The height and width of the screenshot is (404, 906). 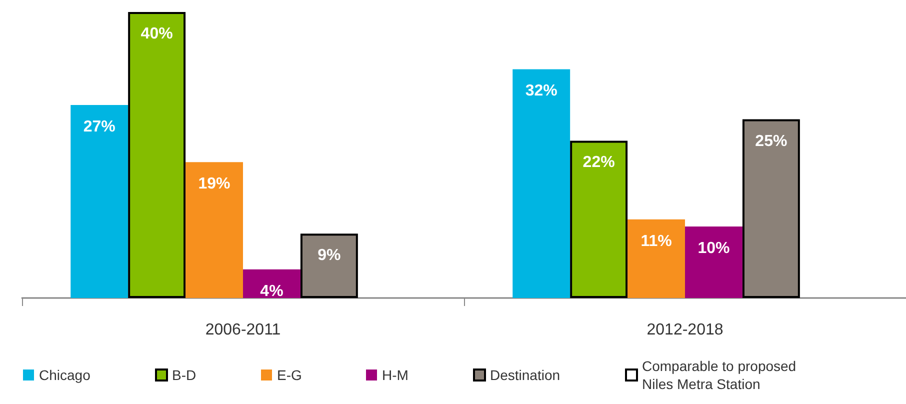 What do you see at coordinates (656, 241) in the screenshot?
I see `data-label: 11%` at bounding box center [656, 241].